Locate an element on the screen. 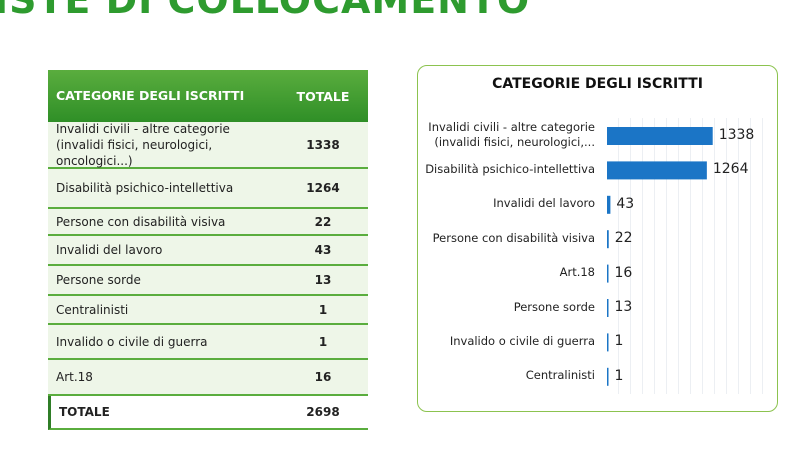 This screenshot has width=800, height=450. table-header: CATEGORIE DEGLI ISCRITTI TOTALE is located at coordinates (208, 96).